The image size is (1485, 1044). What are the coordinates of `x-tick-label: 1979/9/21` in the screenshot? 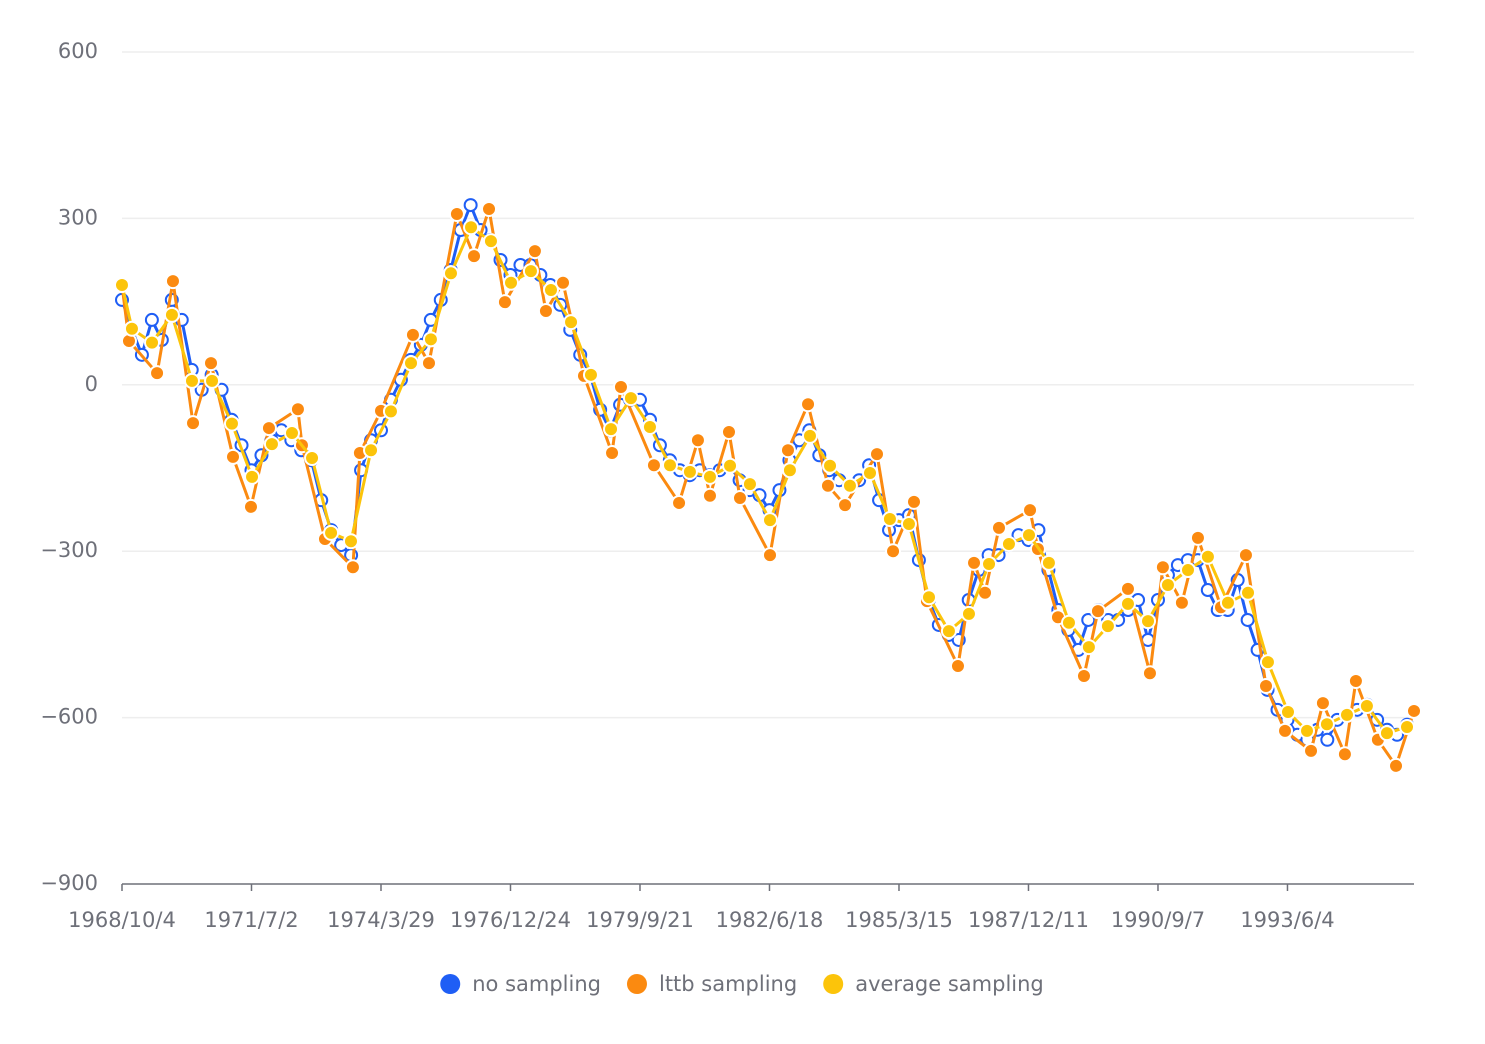 It's located at (640, 920).